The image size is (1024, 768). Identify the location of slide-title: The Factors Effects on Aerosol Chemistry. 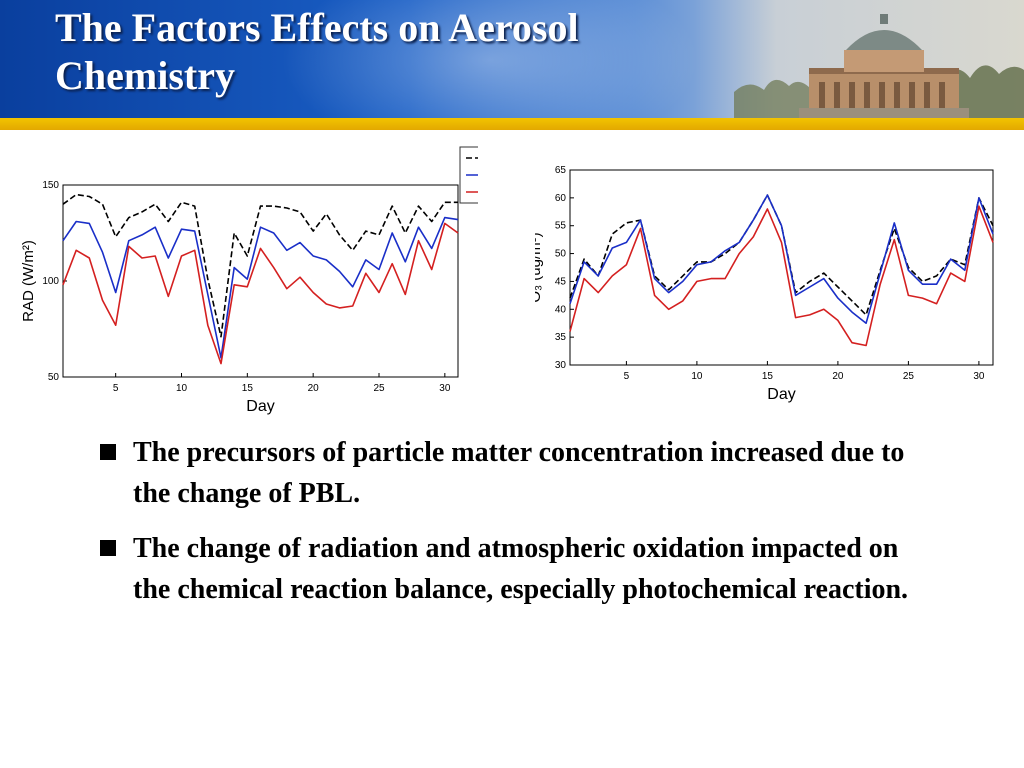
(317, 52).